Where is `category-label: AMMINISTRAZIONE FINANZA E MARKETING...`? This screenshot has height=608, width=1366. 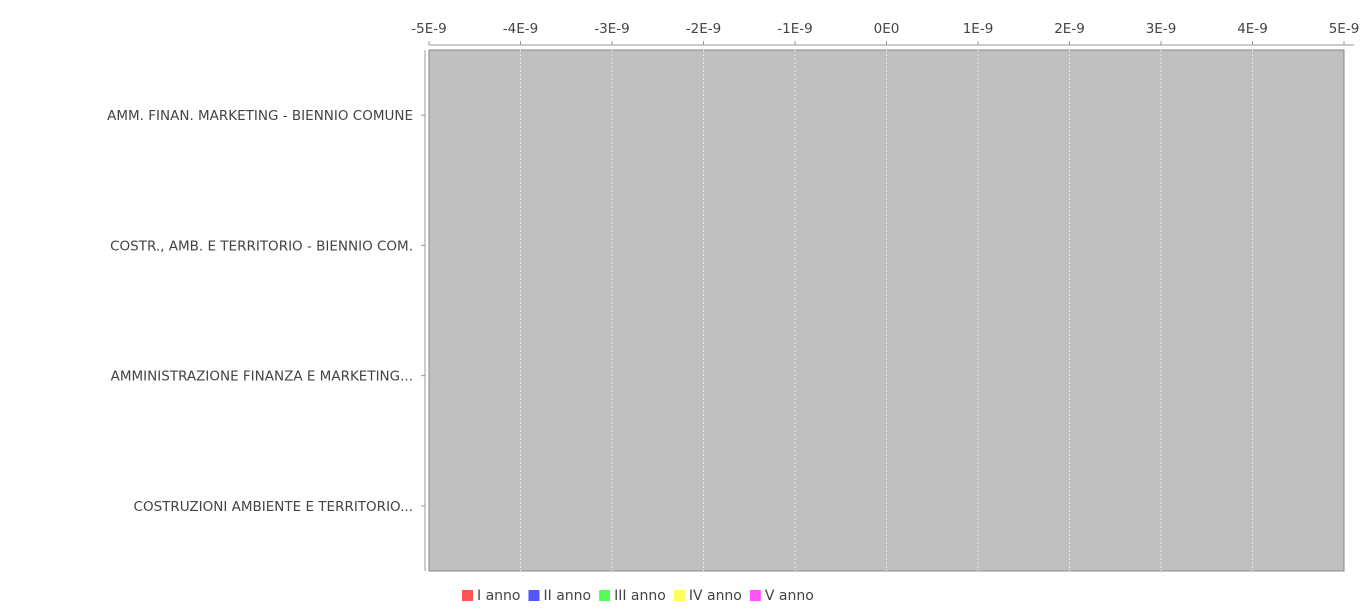
category-label: AMMINISTRAZIONE FINANZA E MARKETING... is located at coordinates (262, 377).